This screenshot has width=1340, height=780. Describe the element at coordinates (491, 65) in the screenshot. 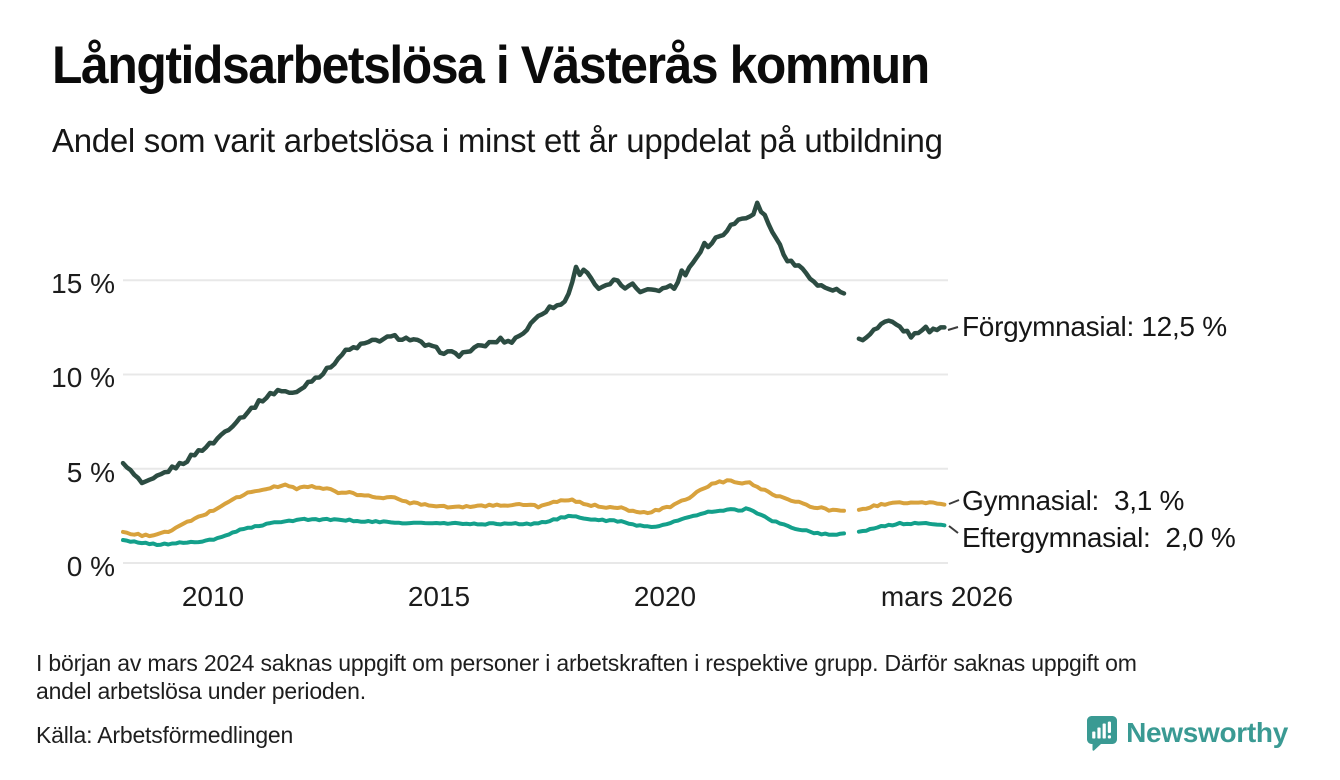

I see `page-title: Långtidsarbetslösa i Västerås kommun` at that location.